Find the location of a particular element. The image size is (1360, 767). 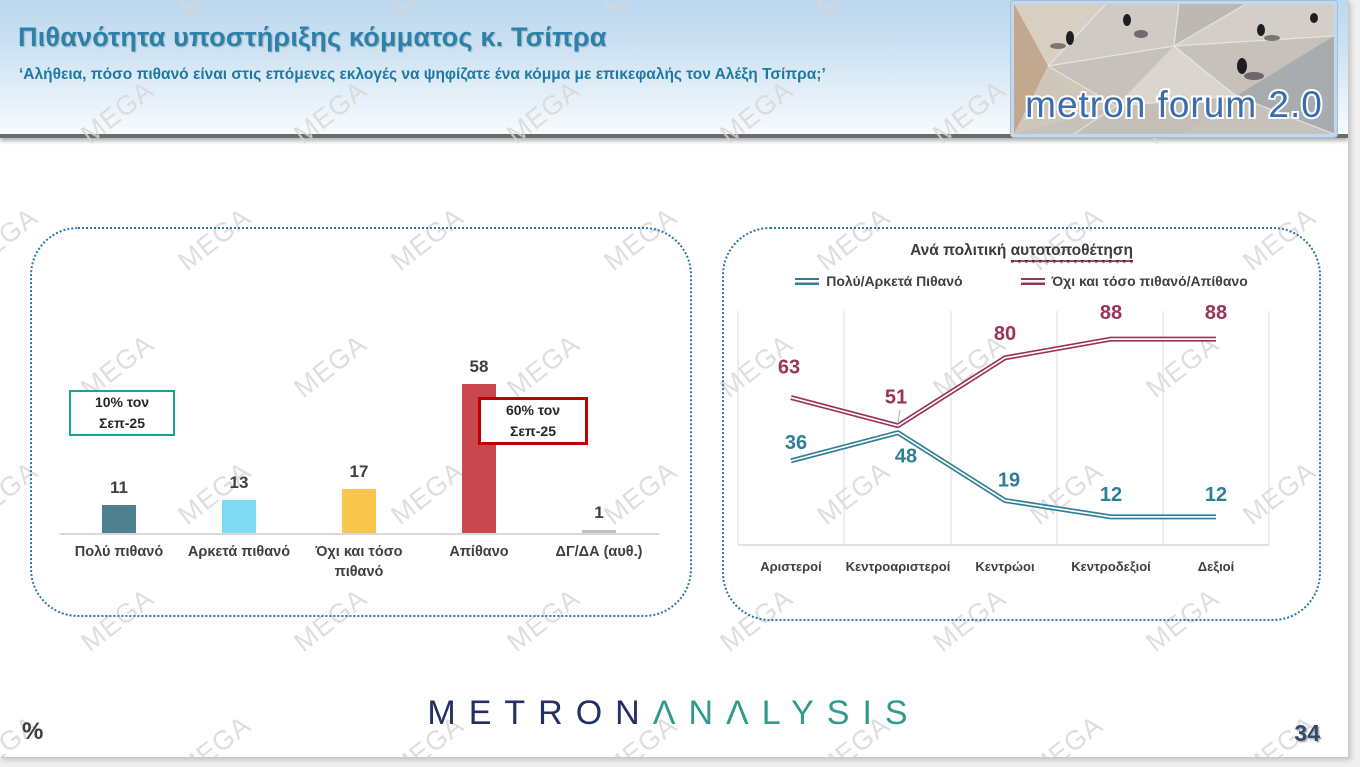

line-chart-plot: 36 48 19 12 12 63 51 80 88 88 is located at coordinates (1003, 424).